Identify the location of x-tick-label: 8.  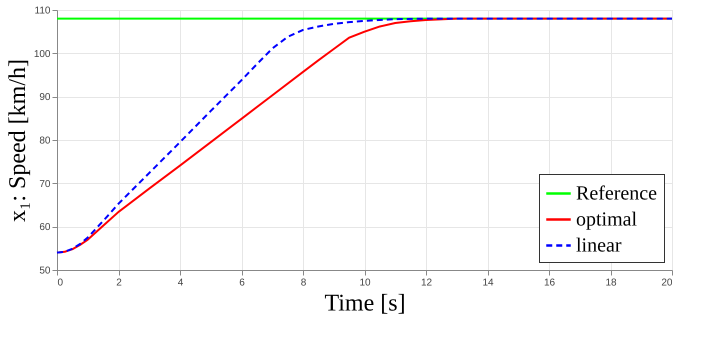
(303, 283).